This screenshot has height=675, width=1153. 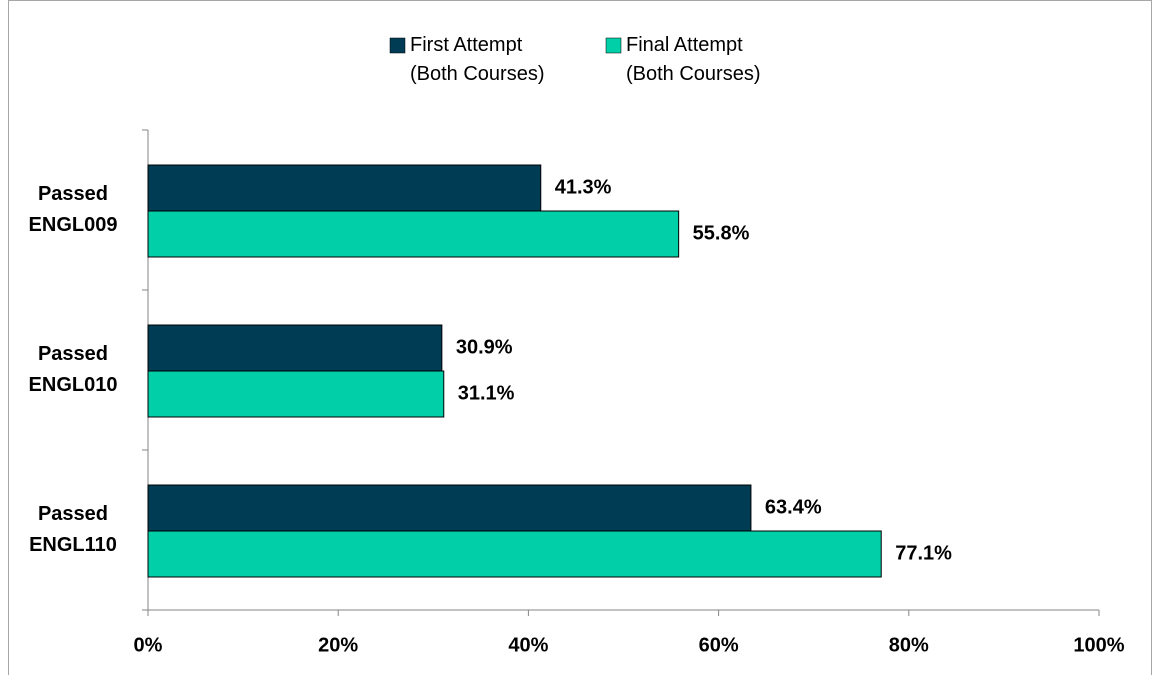 What do you see at coordinates (528, 645) in the screenshot?
I see `x-tick-label: 40%` at bounding box center [528, 645].